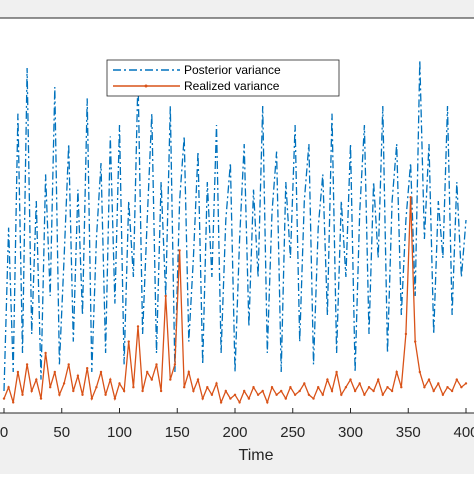  I want to click on legend-label-realized: Realized variance, so click(232, 86).